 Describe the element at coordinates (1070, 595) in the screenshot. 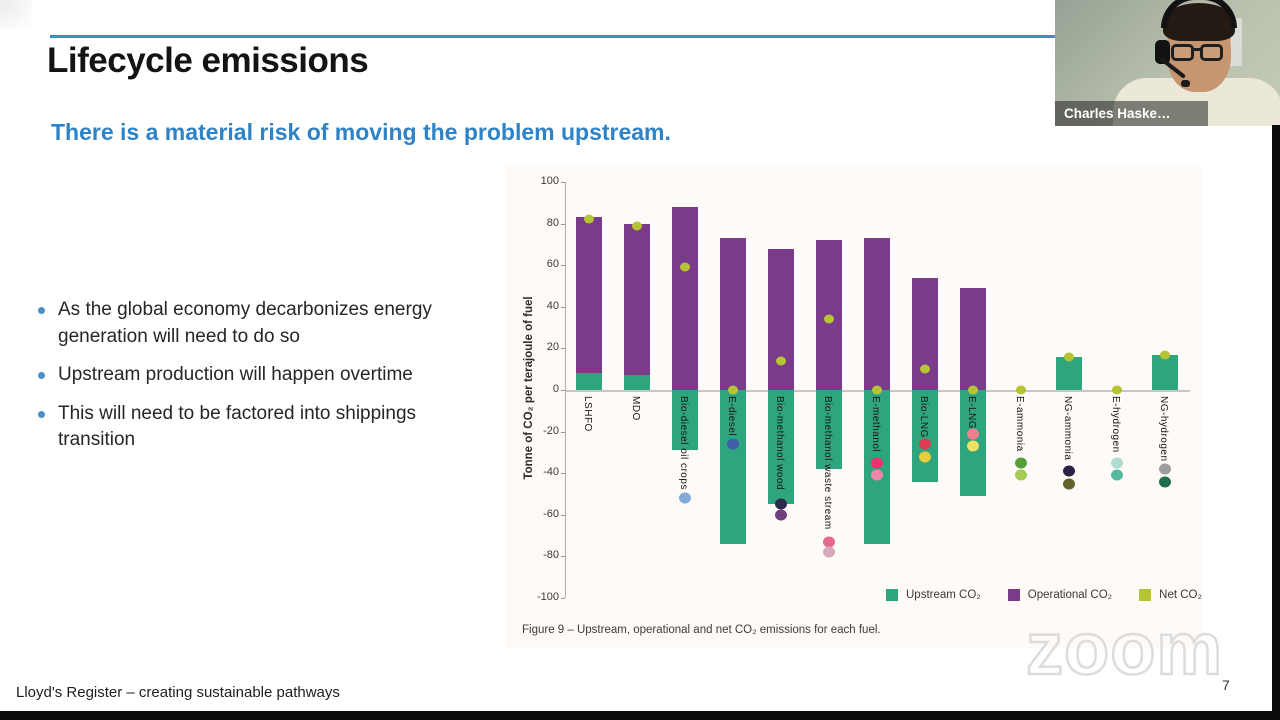

I see `legend-label: Operational CO₂` at that location.